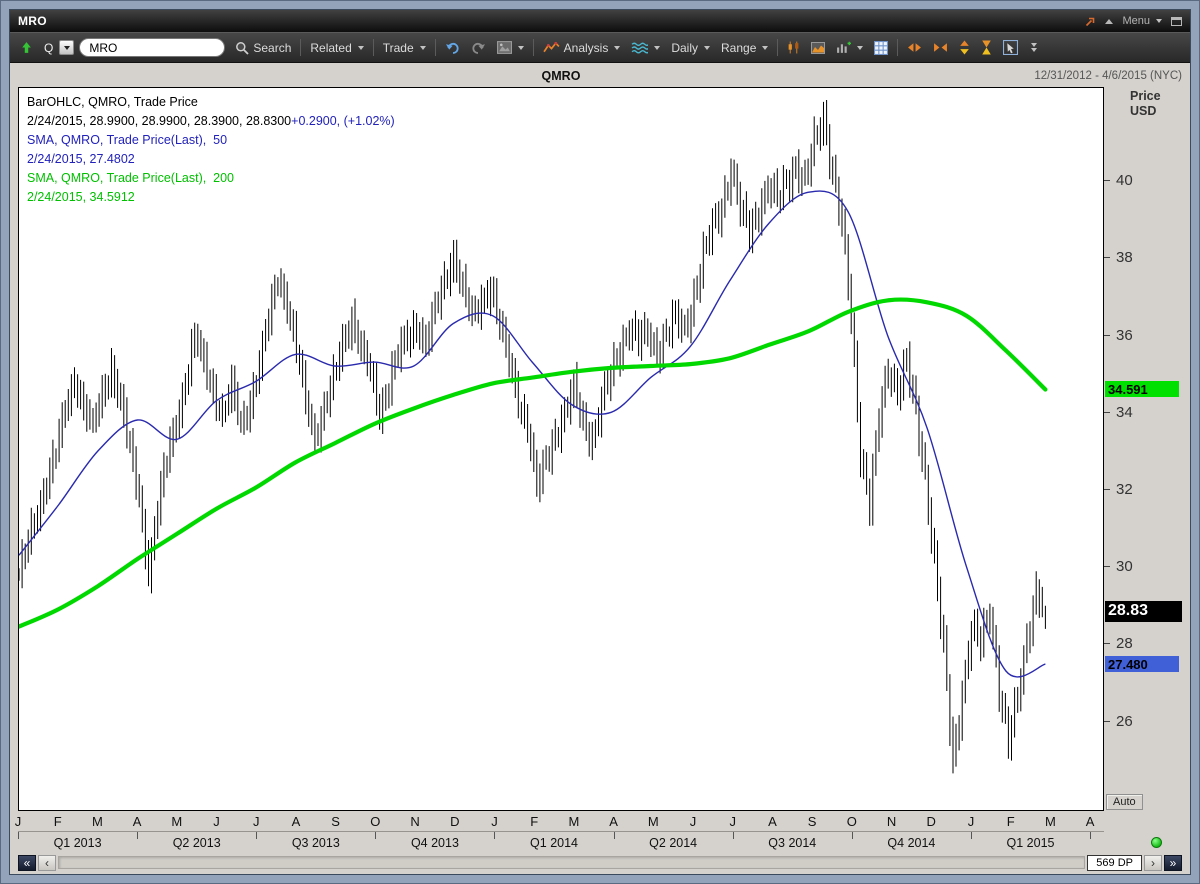  Describe the element at coordinates (572, 862) in the screenshot. I see `scrollbar-track` at that location.